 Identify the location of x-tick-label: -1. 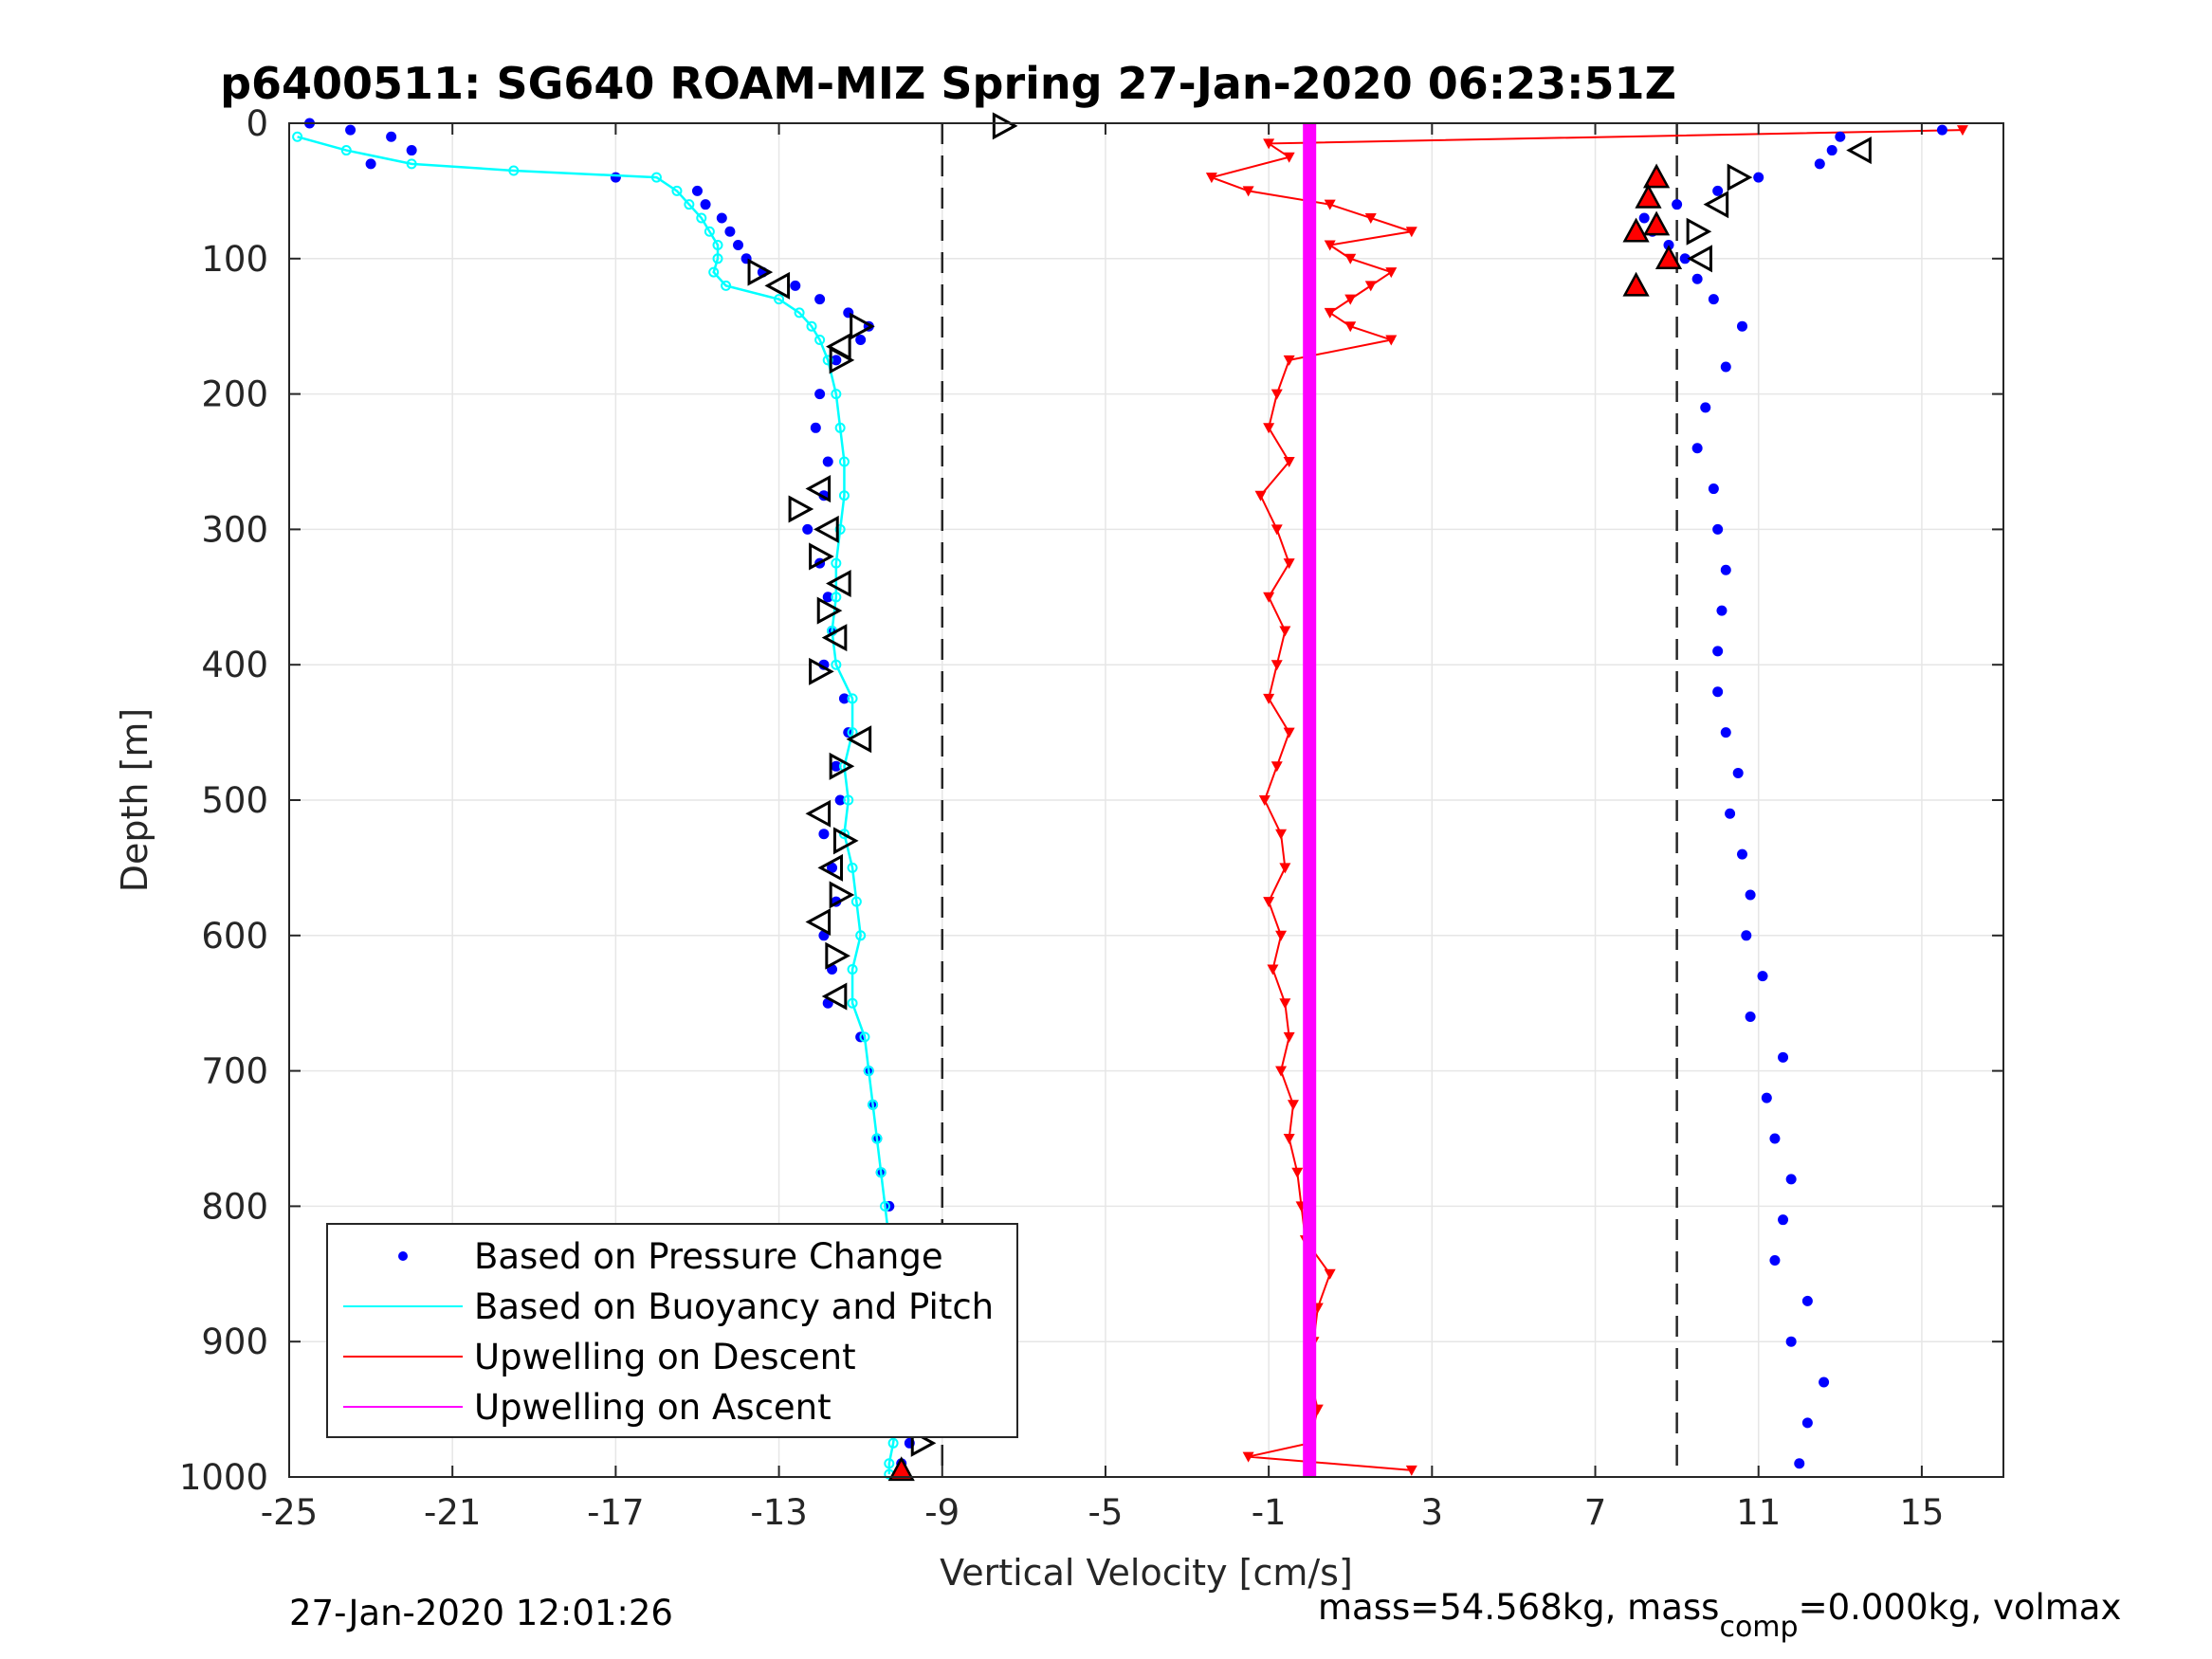
(1269, 1512).